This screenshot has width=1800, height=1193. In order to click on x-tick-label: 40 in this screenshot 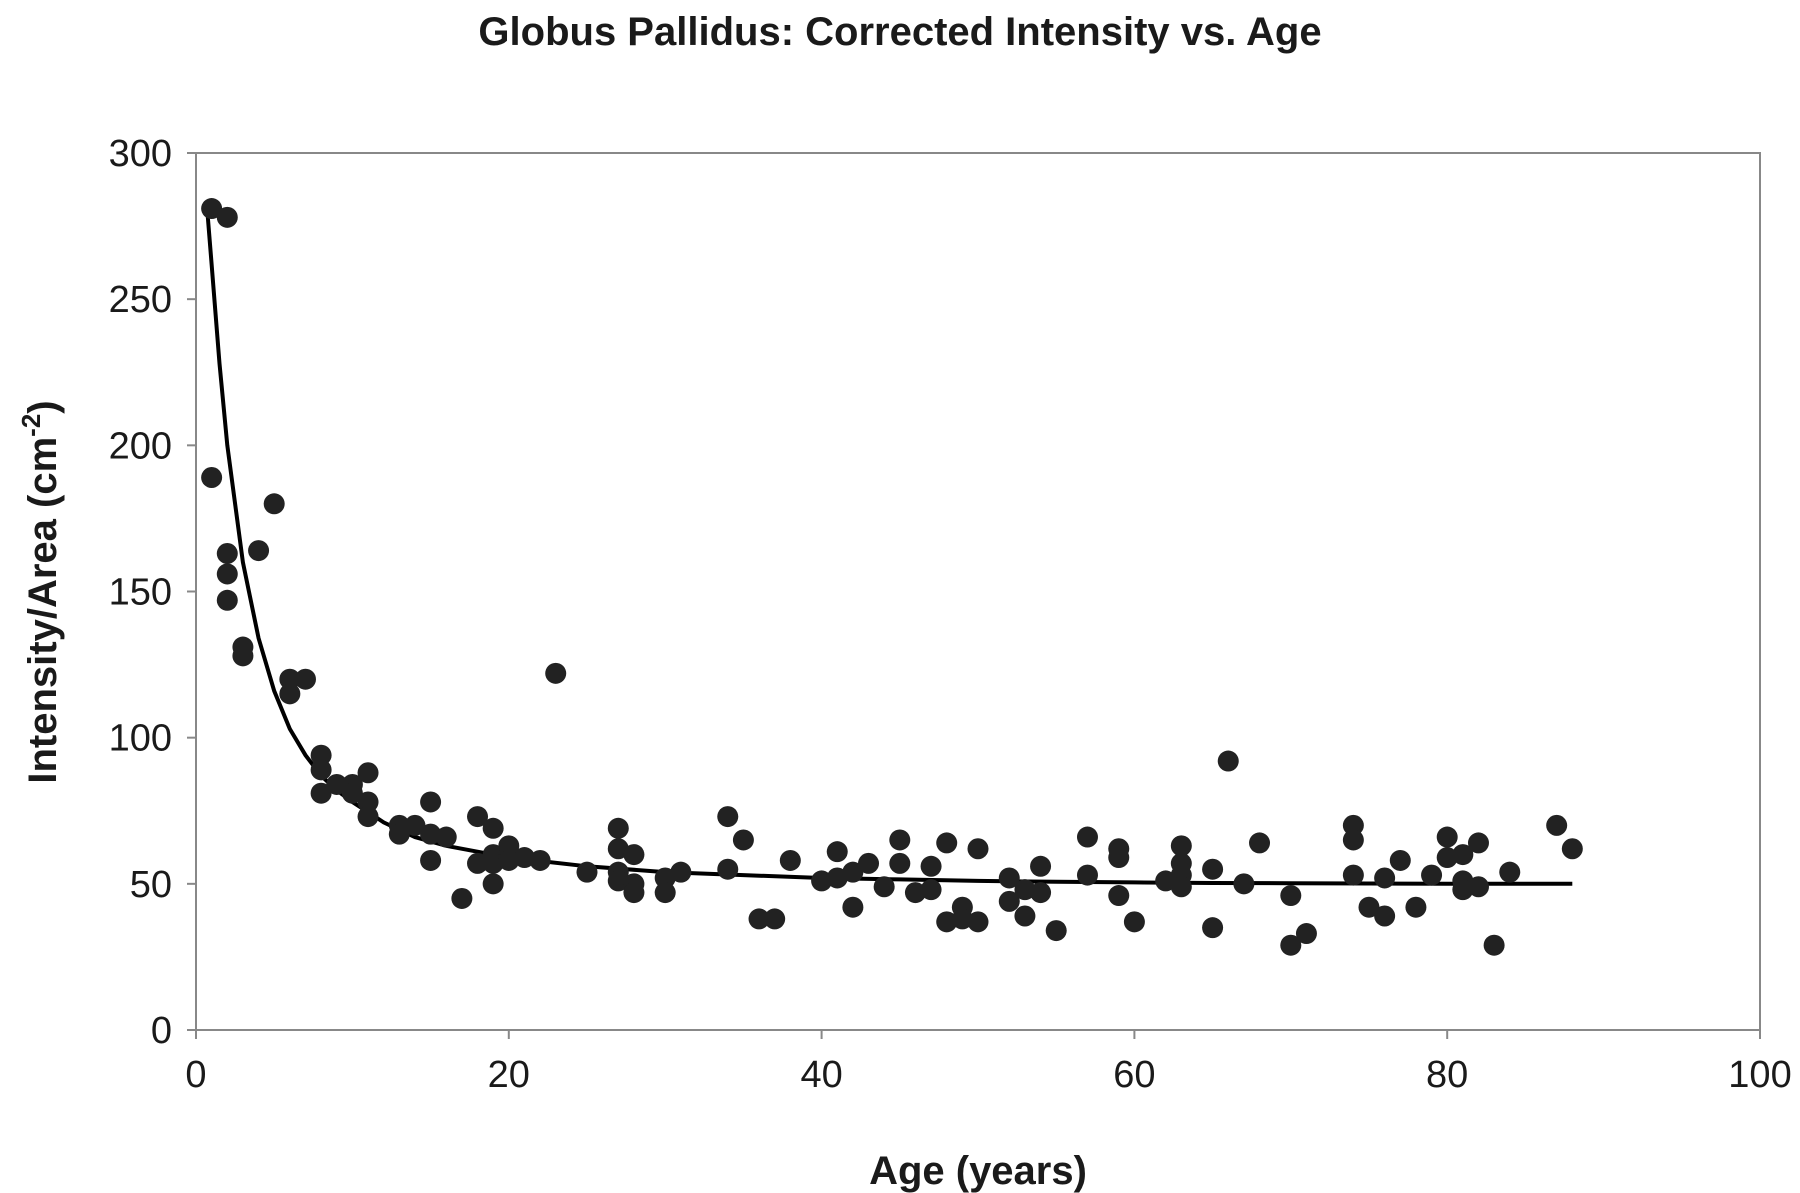, I will do `click(821, 1075)`.